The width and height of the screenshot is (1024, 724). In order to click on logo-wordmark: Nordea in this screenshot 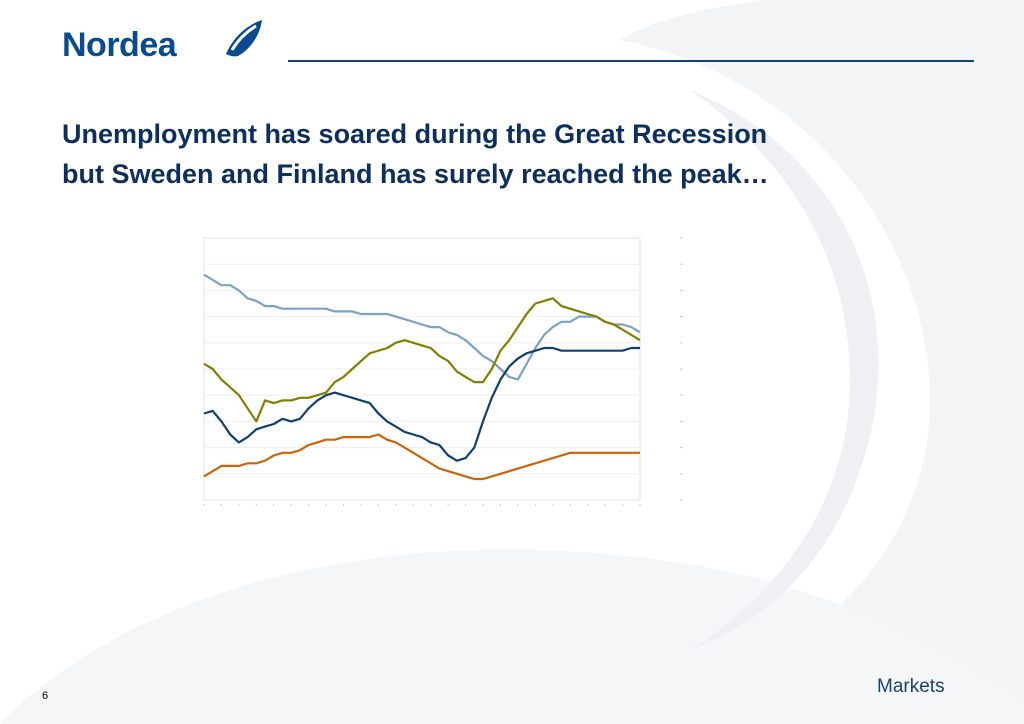, I will do `click(119, 45)`.